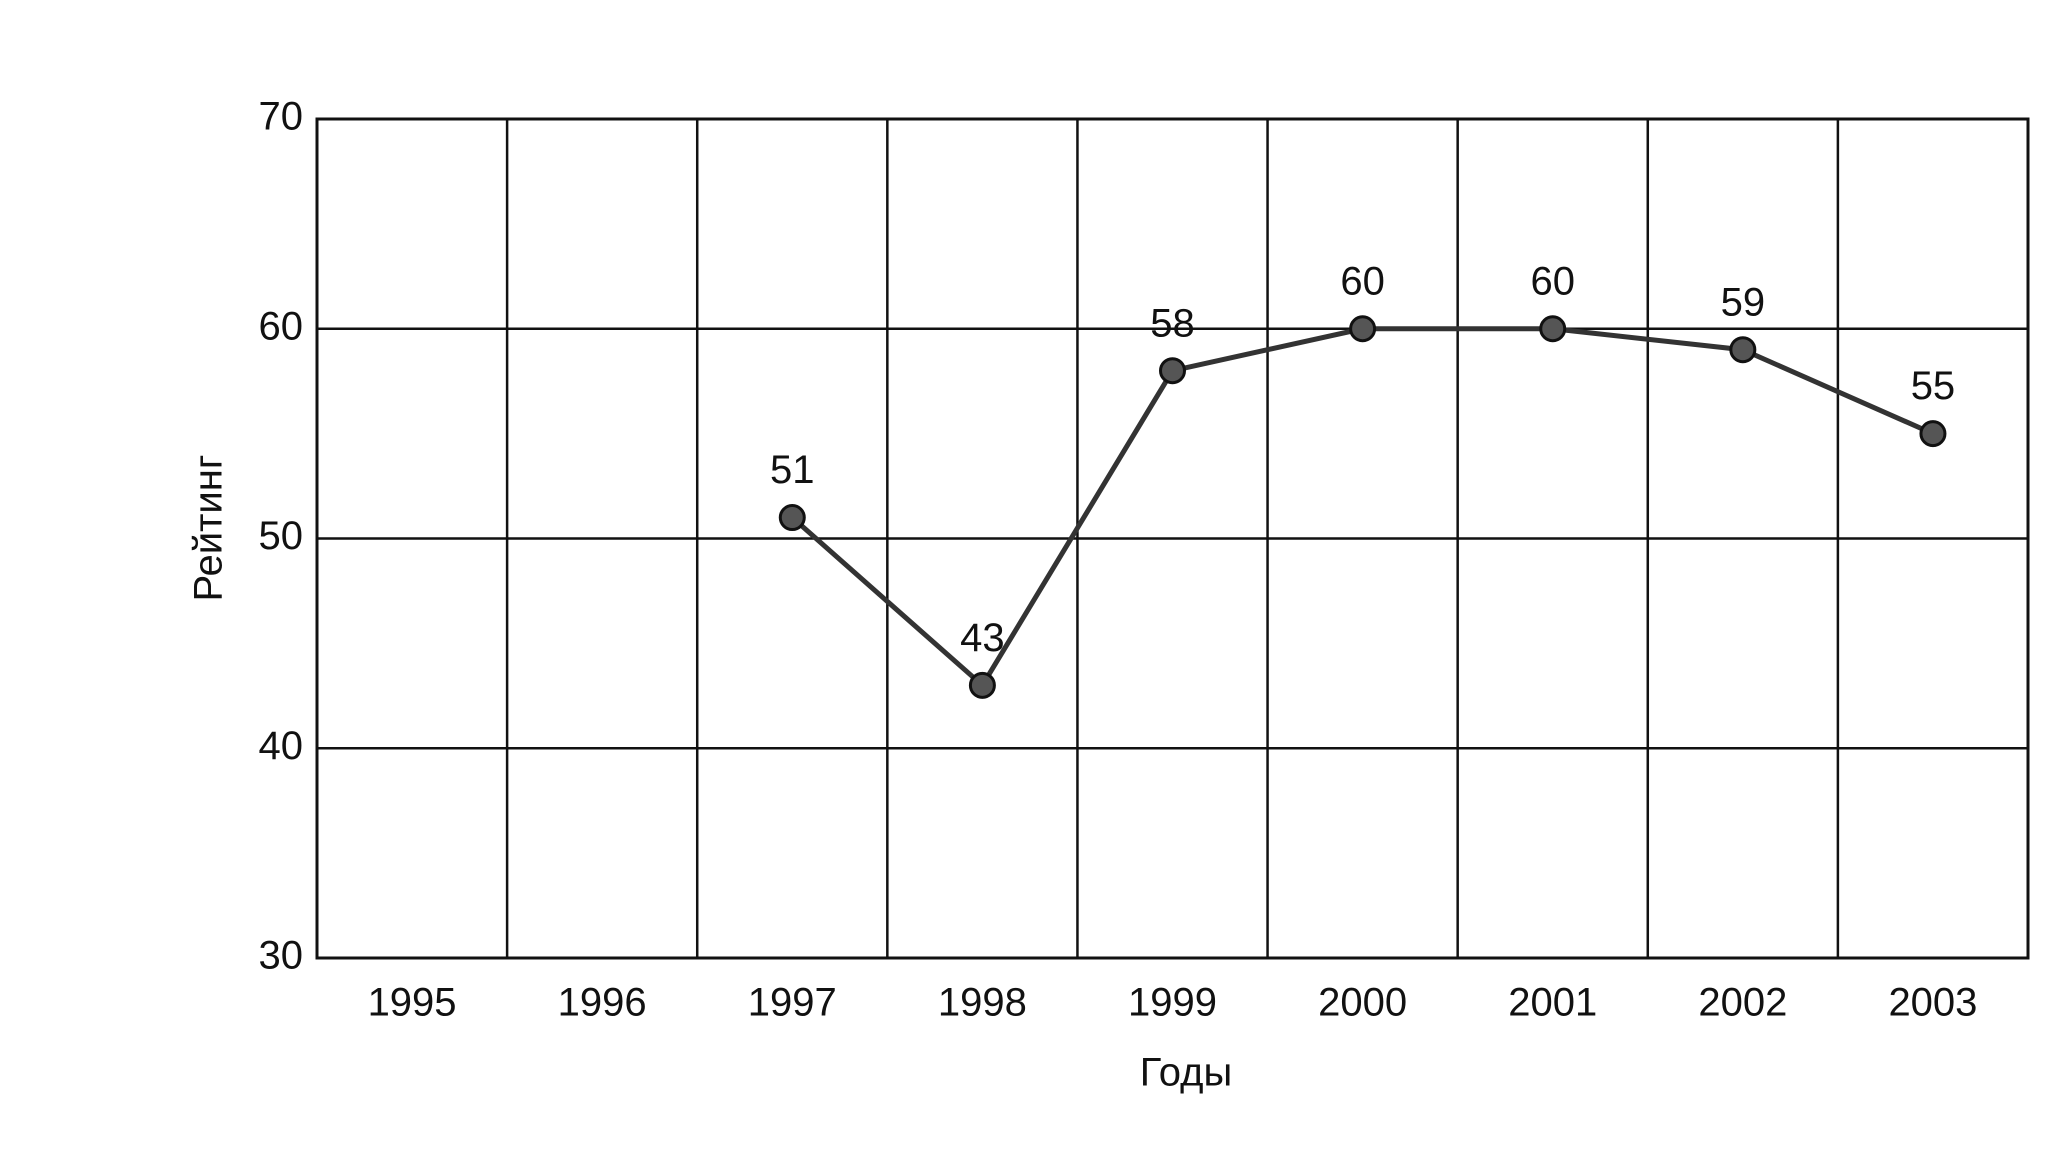 The image size is (2068, 1166). What do you see at coordinates (281, 746) in the screenshot?
I see `y-tick-label: 40` at bounding box center [281, 746].